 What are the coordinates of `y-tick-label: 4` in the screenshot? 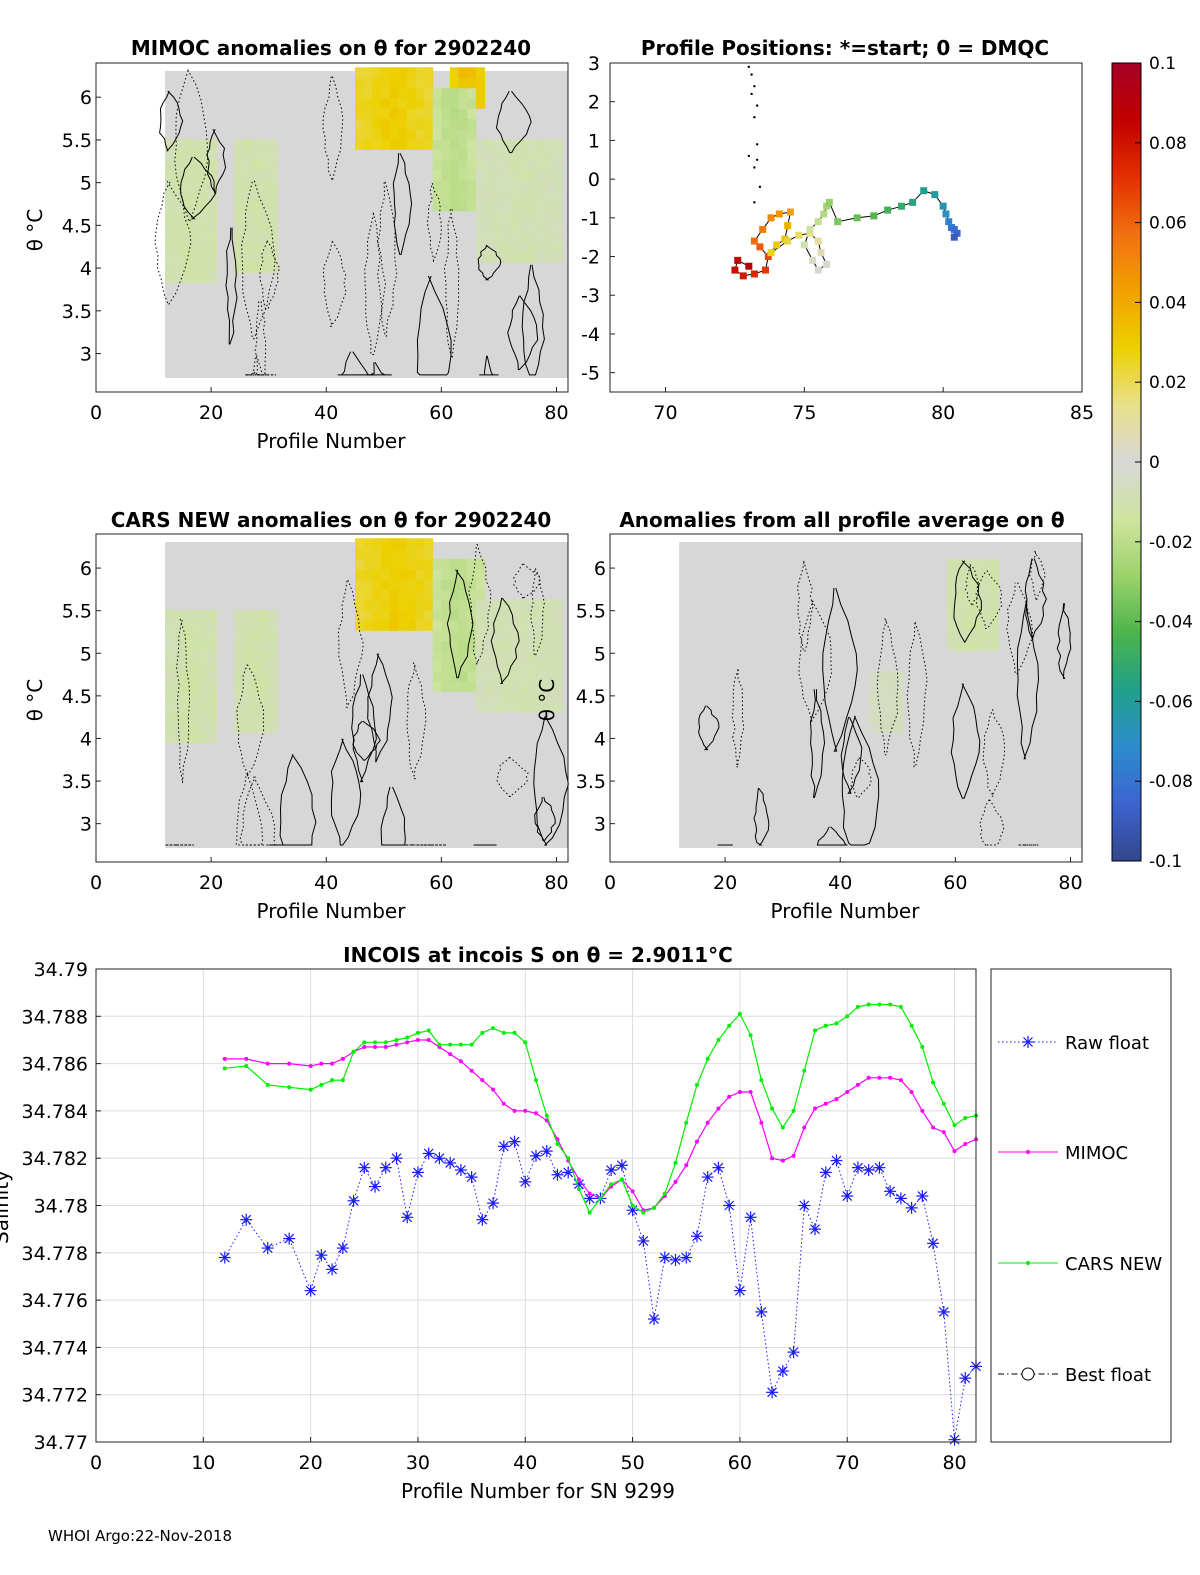 It's located at (600, 739).